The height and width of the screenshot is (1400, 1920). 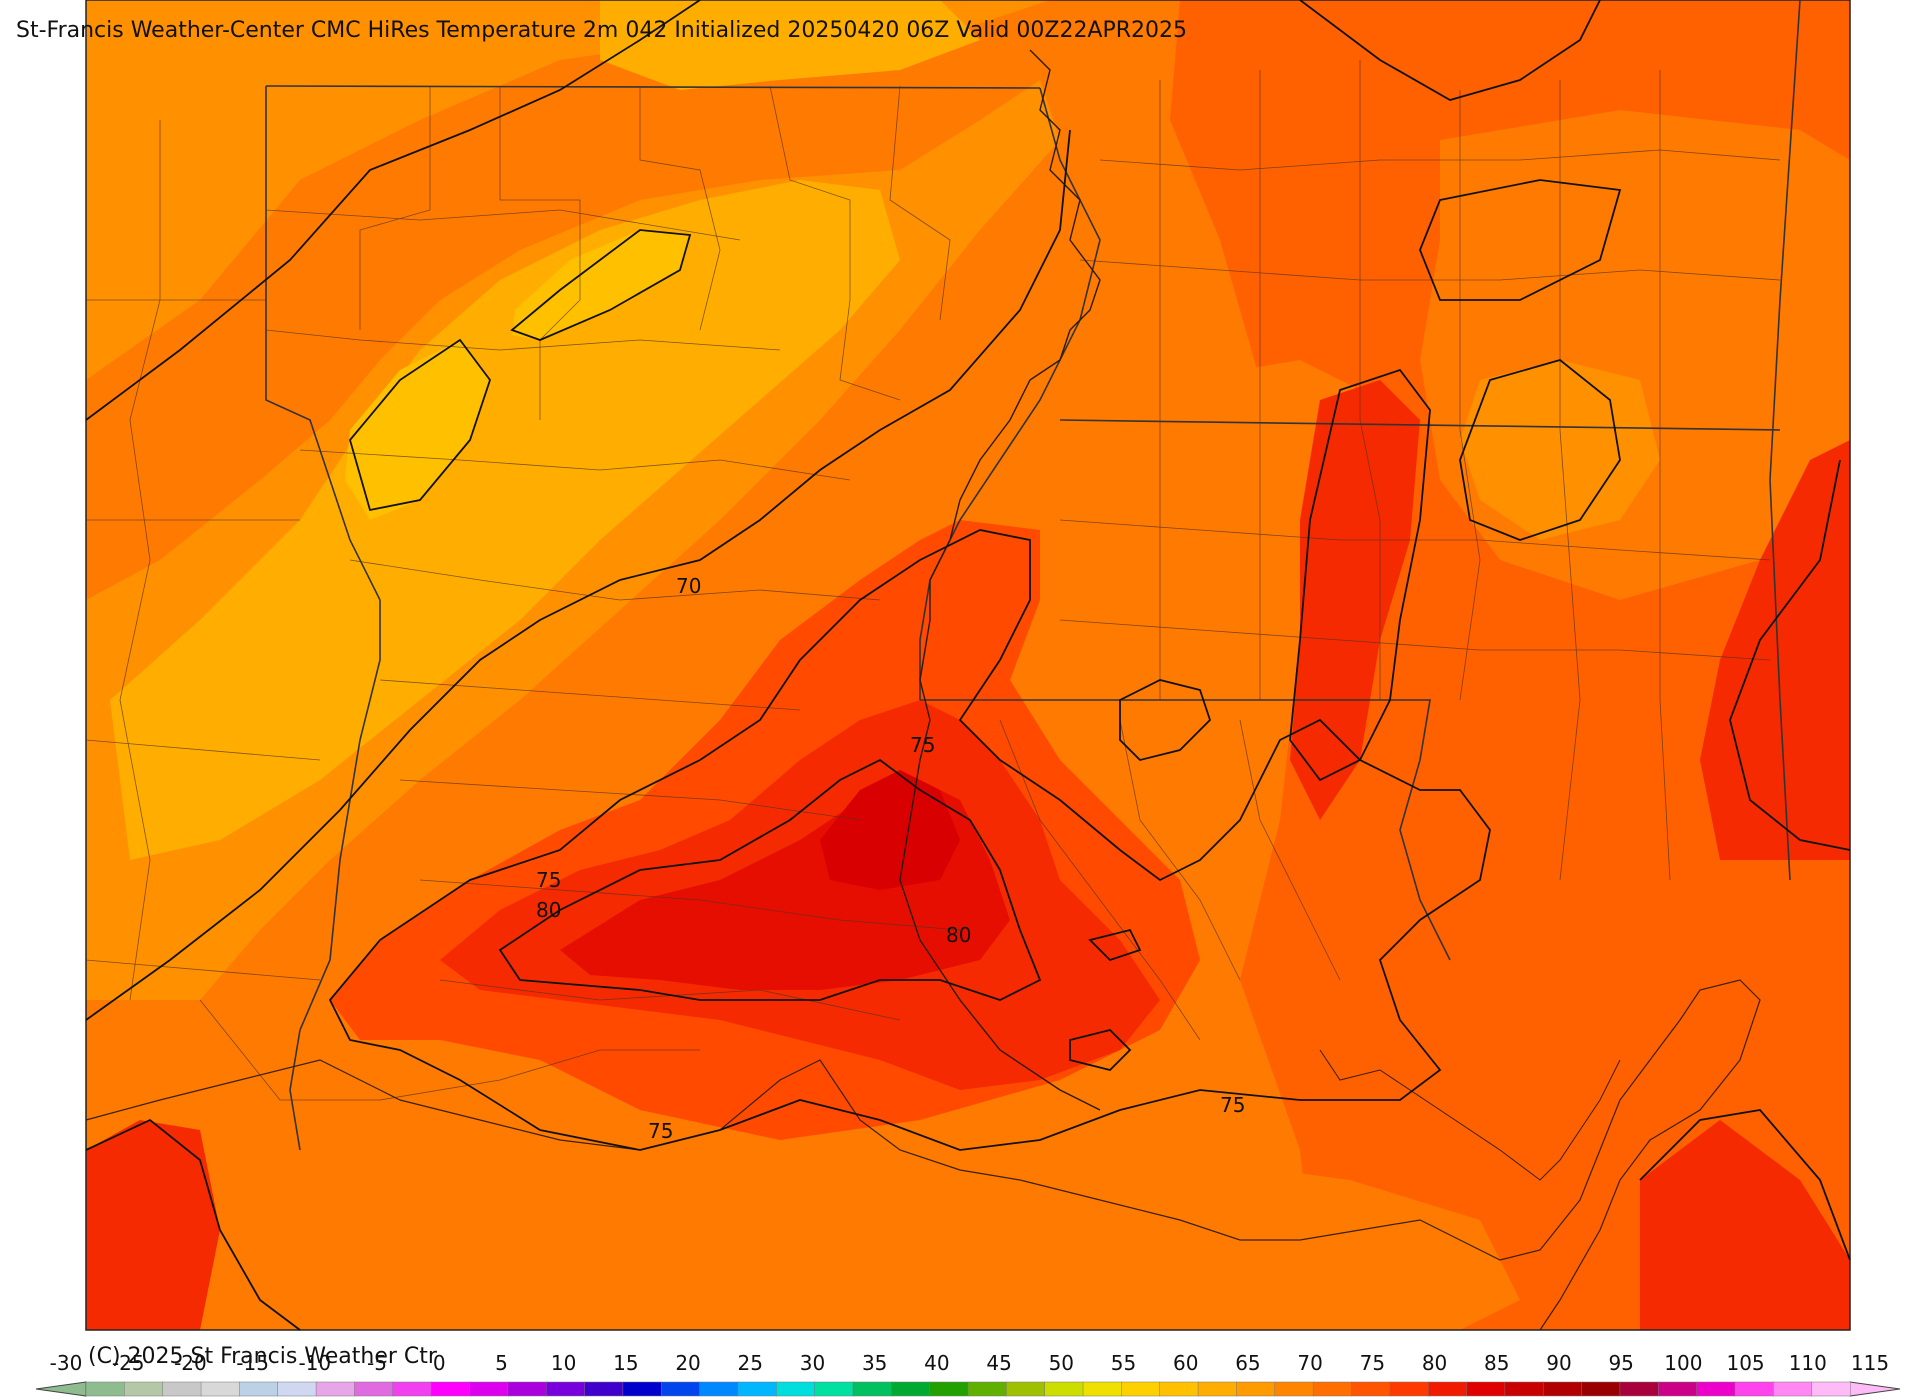 What do you see at coordinates (190, 1363) in the screenshot?
I see `colorbar-tick-label: -20` at bounding box center [190, 1363].